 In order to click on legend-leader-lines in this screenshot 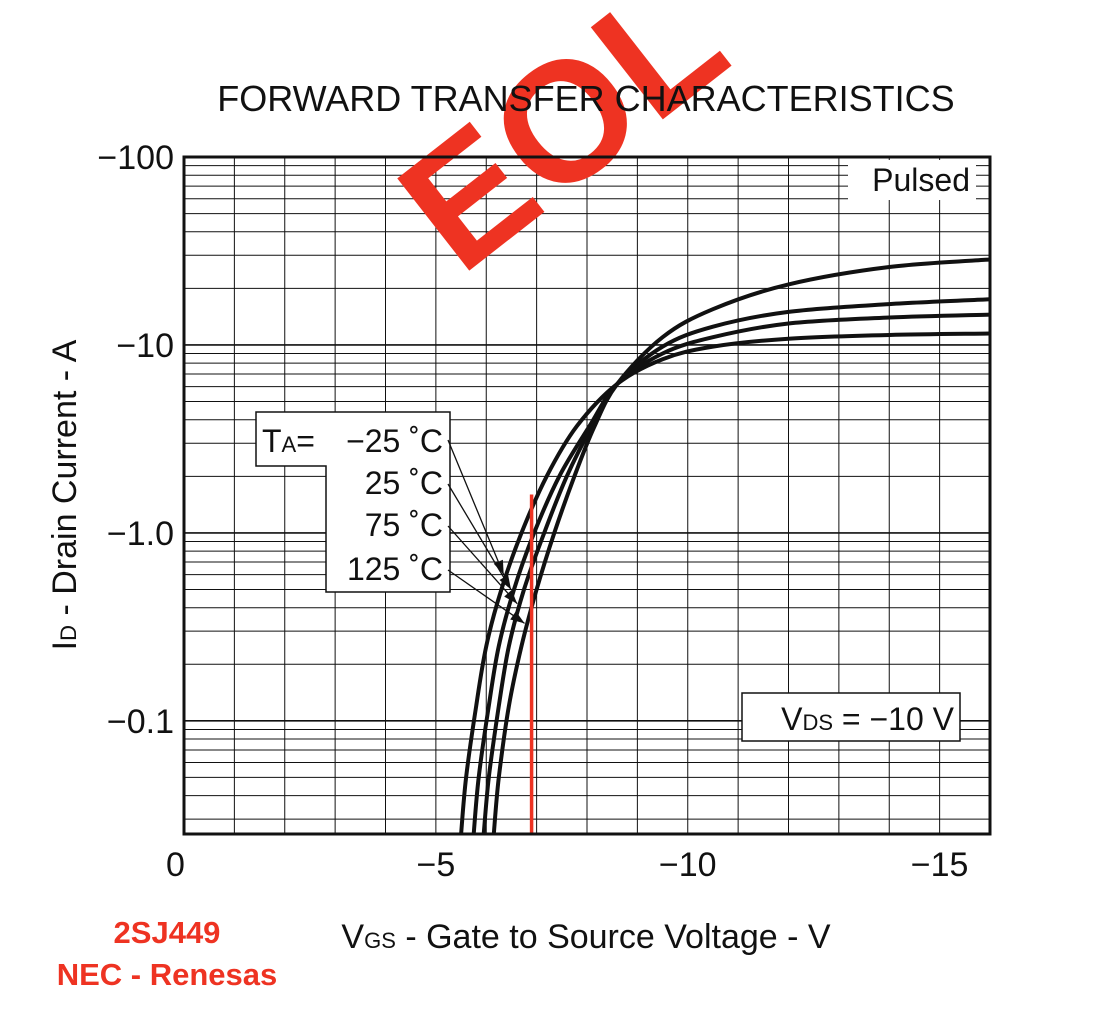, I will do `click(486, 531)`.